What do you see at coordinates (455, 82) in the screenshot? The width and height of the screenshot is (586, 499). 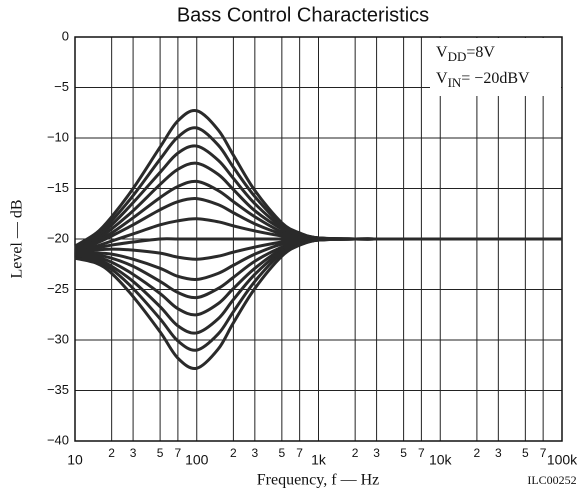 I see `annotation-sub: IN` at bounding box center [455, 82].